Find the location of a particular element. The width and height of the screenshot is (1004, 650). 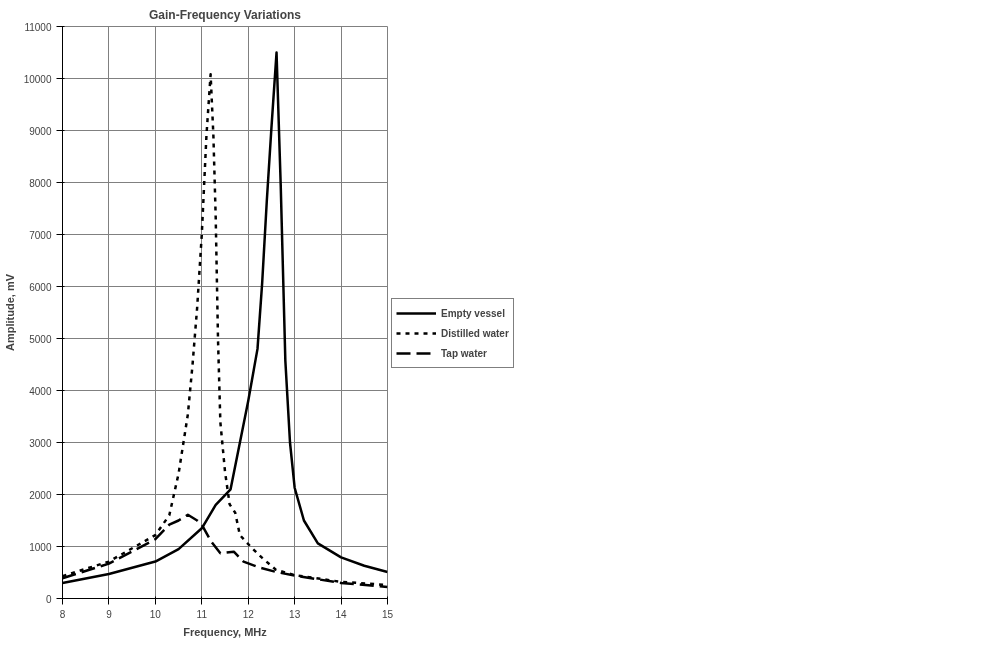

y-tick-label: 6000 is located at coordinates (40, 287).